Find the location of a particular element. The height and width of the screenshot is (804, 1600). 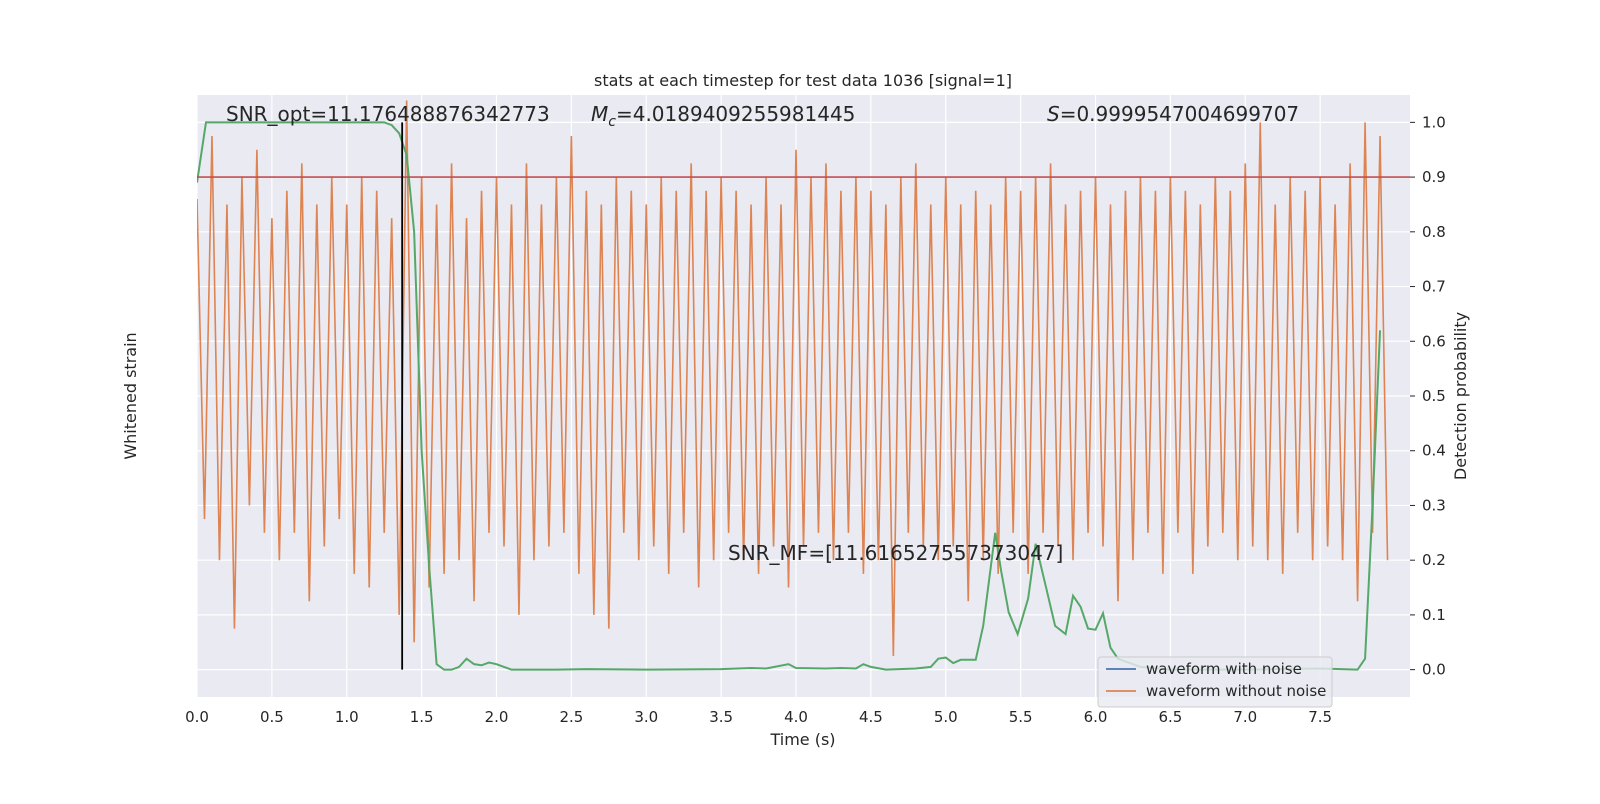

annotation: Mc=4.0189409255981445 is located at coordinates (723, 116).